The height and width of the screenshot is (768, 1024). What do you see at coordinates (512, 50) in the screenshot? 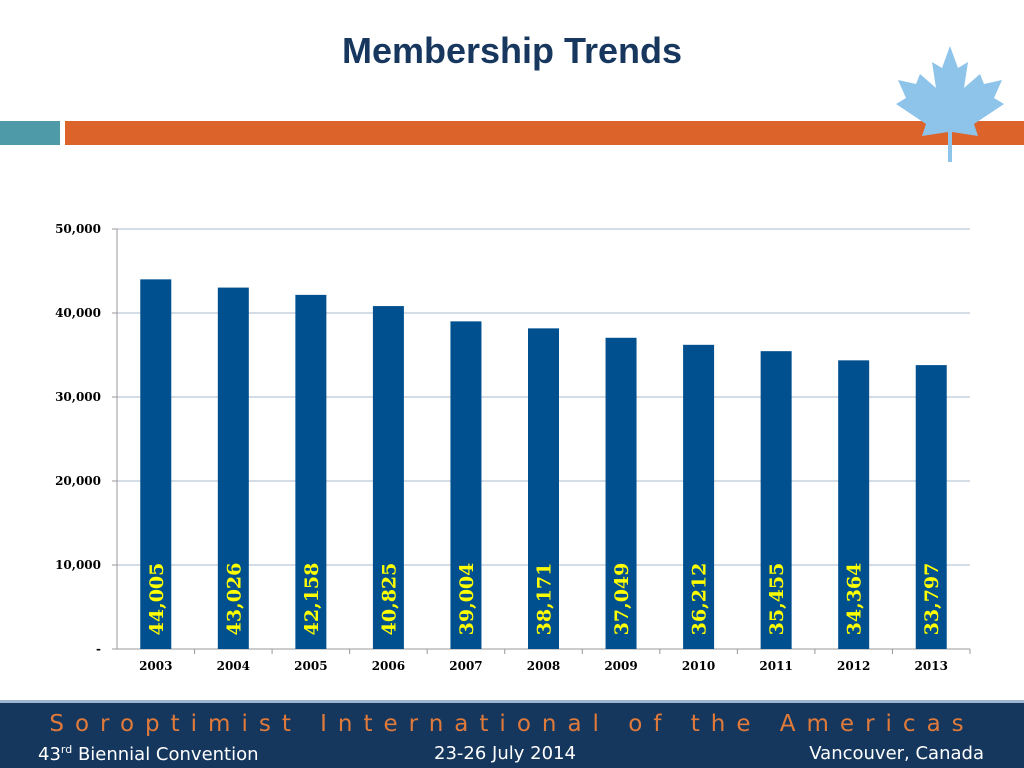
I see `page-title: Membership Trends` at bounding box center [512, 50].